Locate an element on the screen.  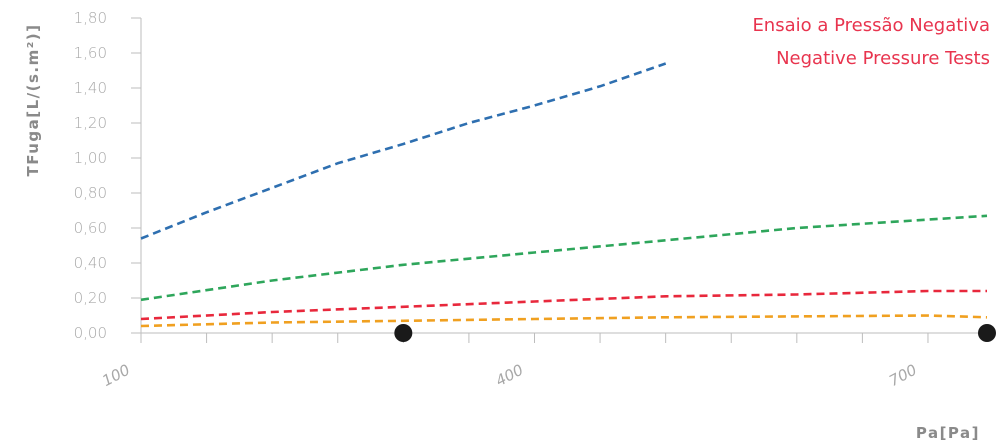
y-tick-label: 0,80 is located at coordinates (90, 193).